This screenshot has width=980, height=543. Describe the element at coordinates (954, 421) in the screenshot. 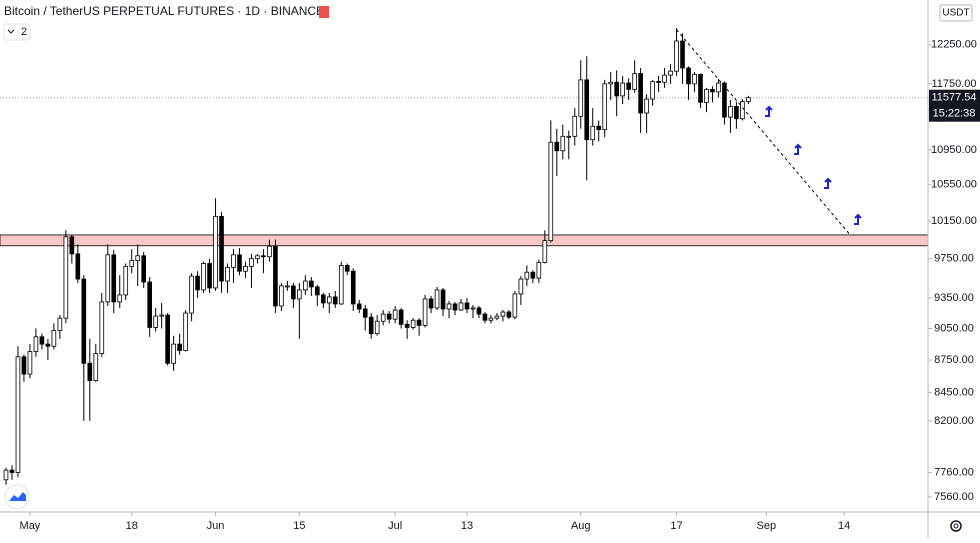

I see `y-tick-label: 8200.00` at that location.